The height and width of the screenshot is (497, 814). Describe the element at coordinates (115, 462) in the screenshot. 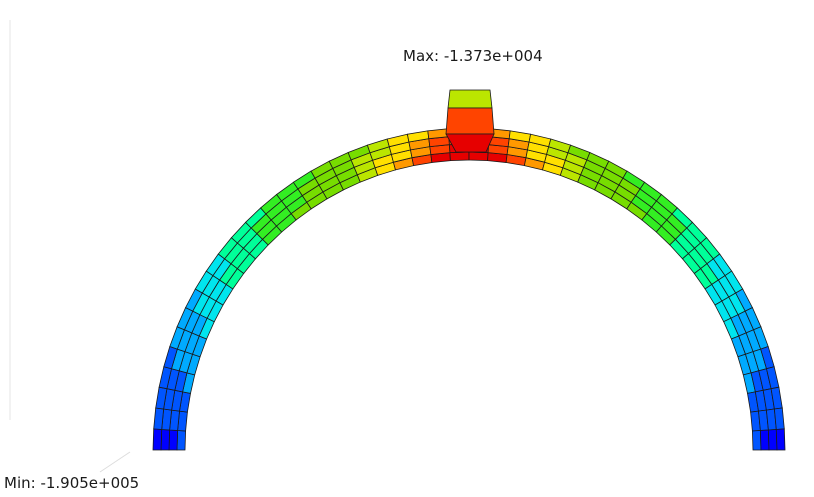

I see `min-leader-line` at that location.